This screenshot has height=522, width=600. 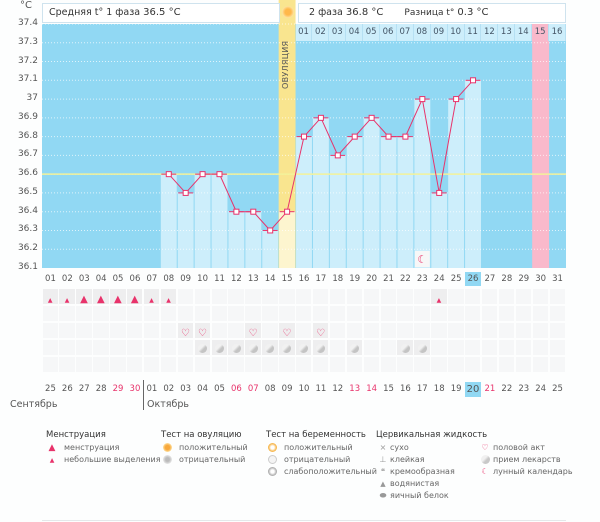 I want to click on calendar-date: 15, so click(x=388, y=389).